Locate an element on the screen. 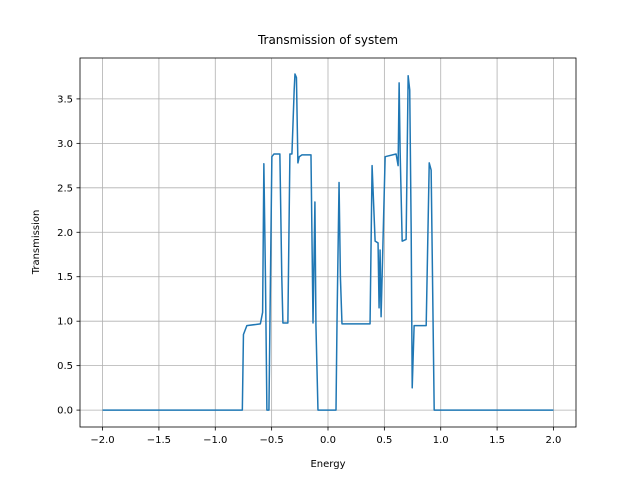  x-tick-label: −2.0 is located at coordinates (102, 440).